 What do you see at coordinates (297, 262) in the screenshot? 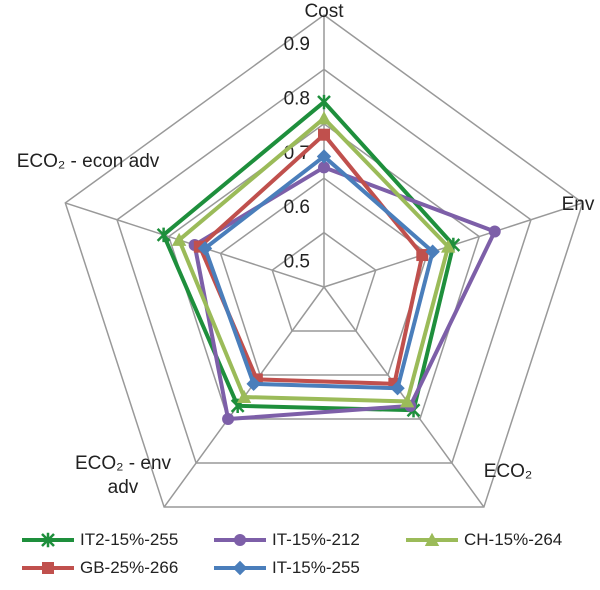
I see `r-tick-label: 0.5` at bounding box center [297, 262].